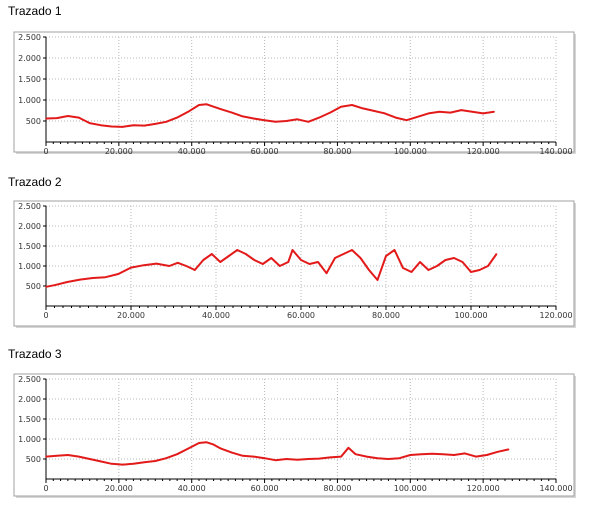  Describe the element at coordinates (192, 488) in the screenshot. I see `x-tick-label: 40.000` at that location.